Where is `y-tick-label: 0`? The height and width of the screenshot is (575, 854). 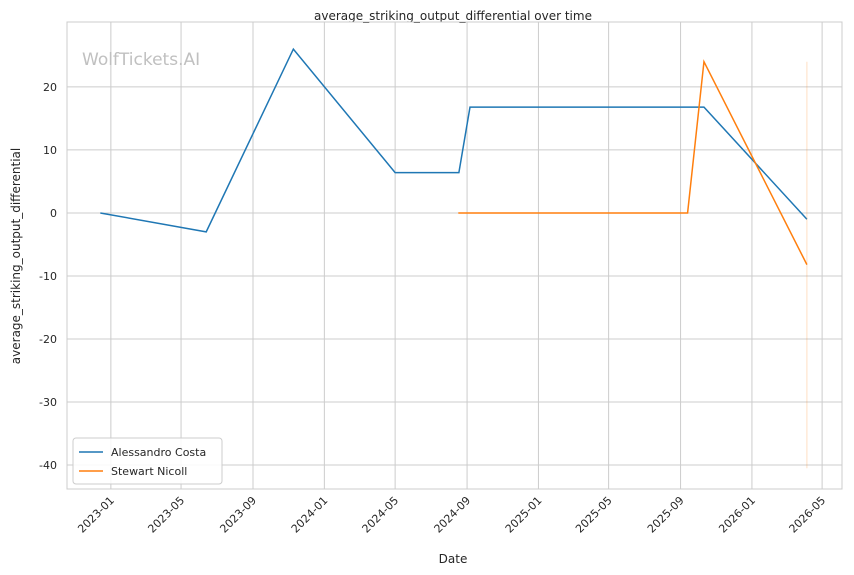 y-tick-label: 0 is located at coordinates (53, 213).